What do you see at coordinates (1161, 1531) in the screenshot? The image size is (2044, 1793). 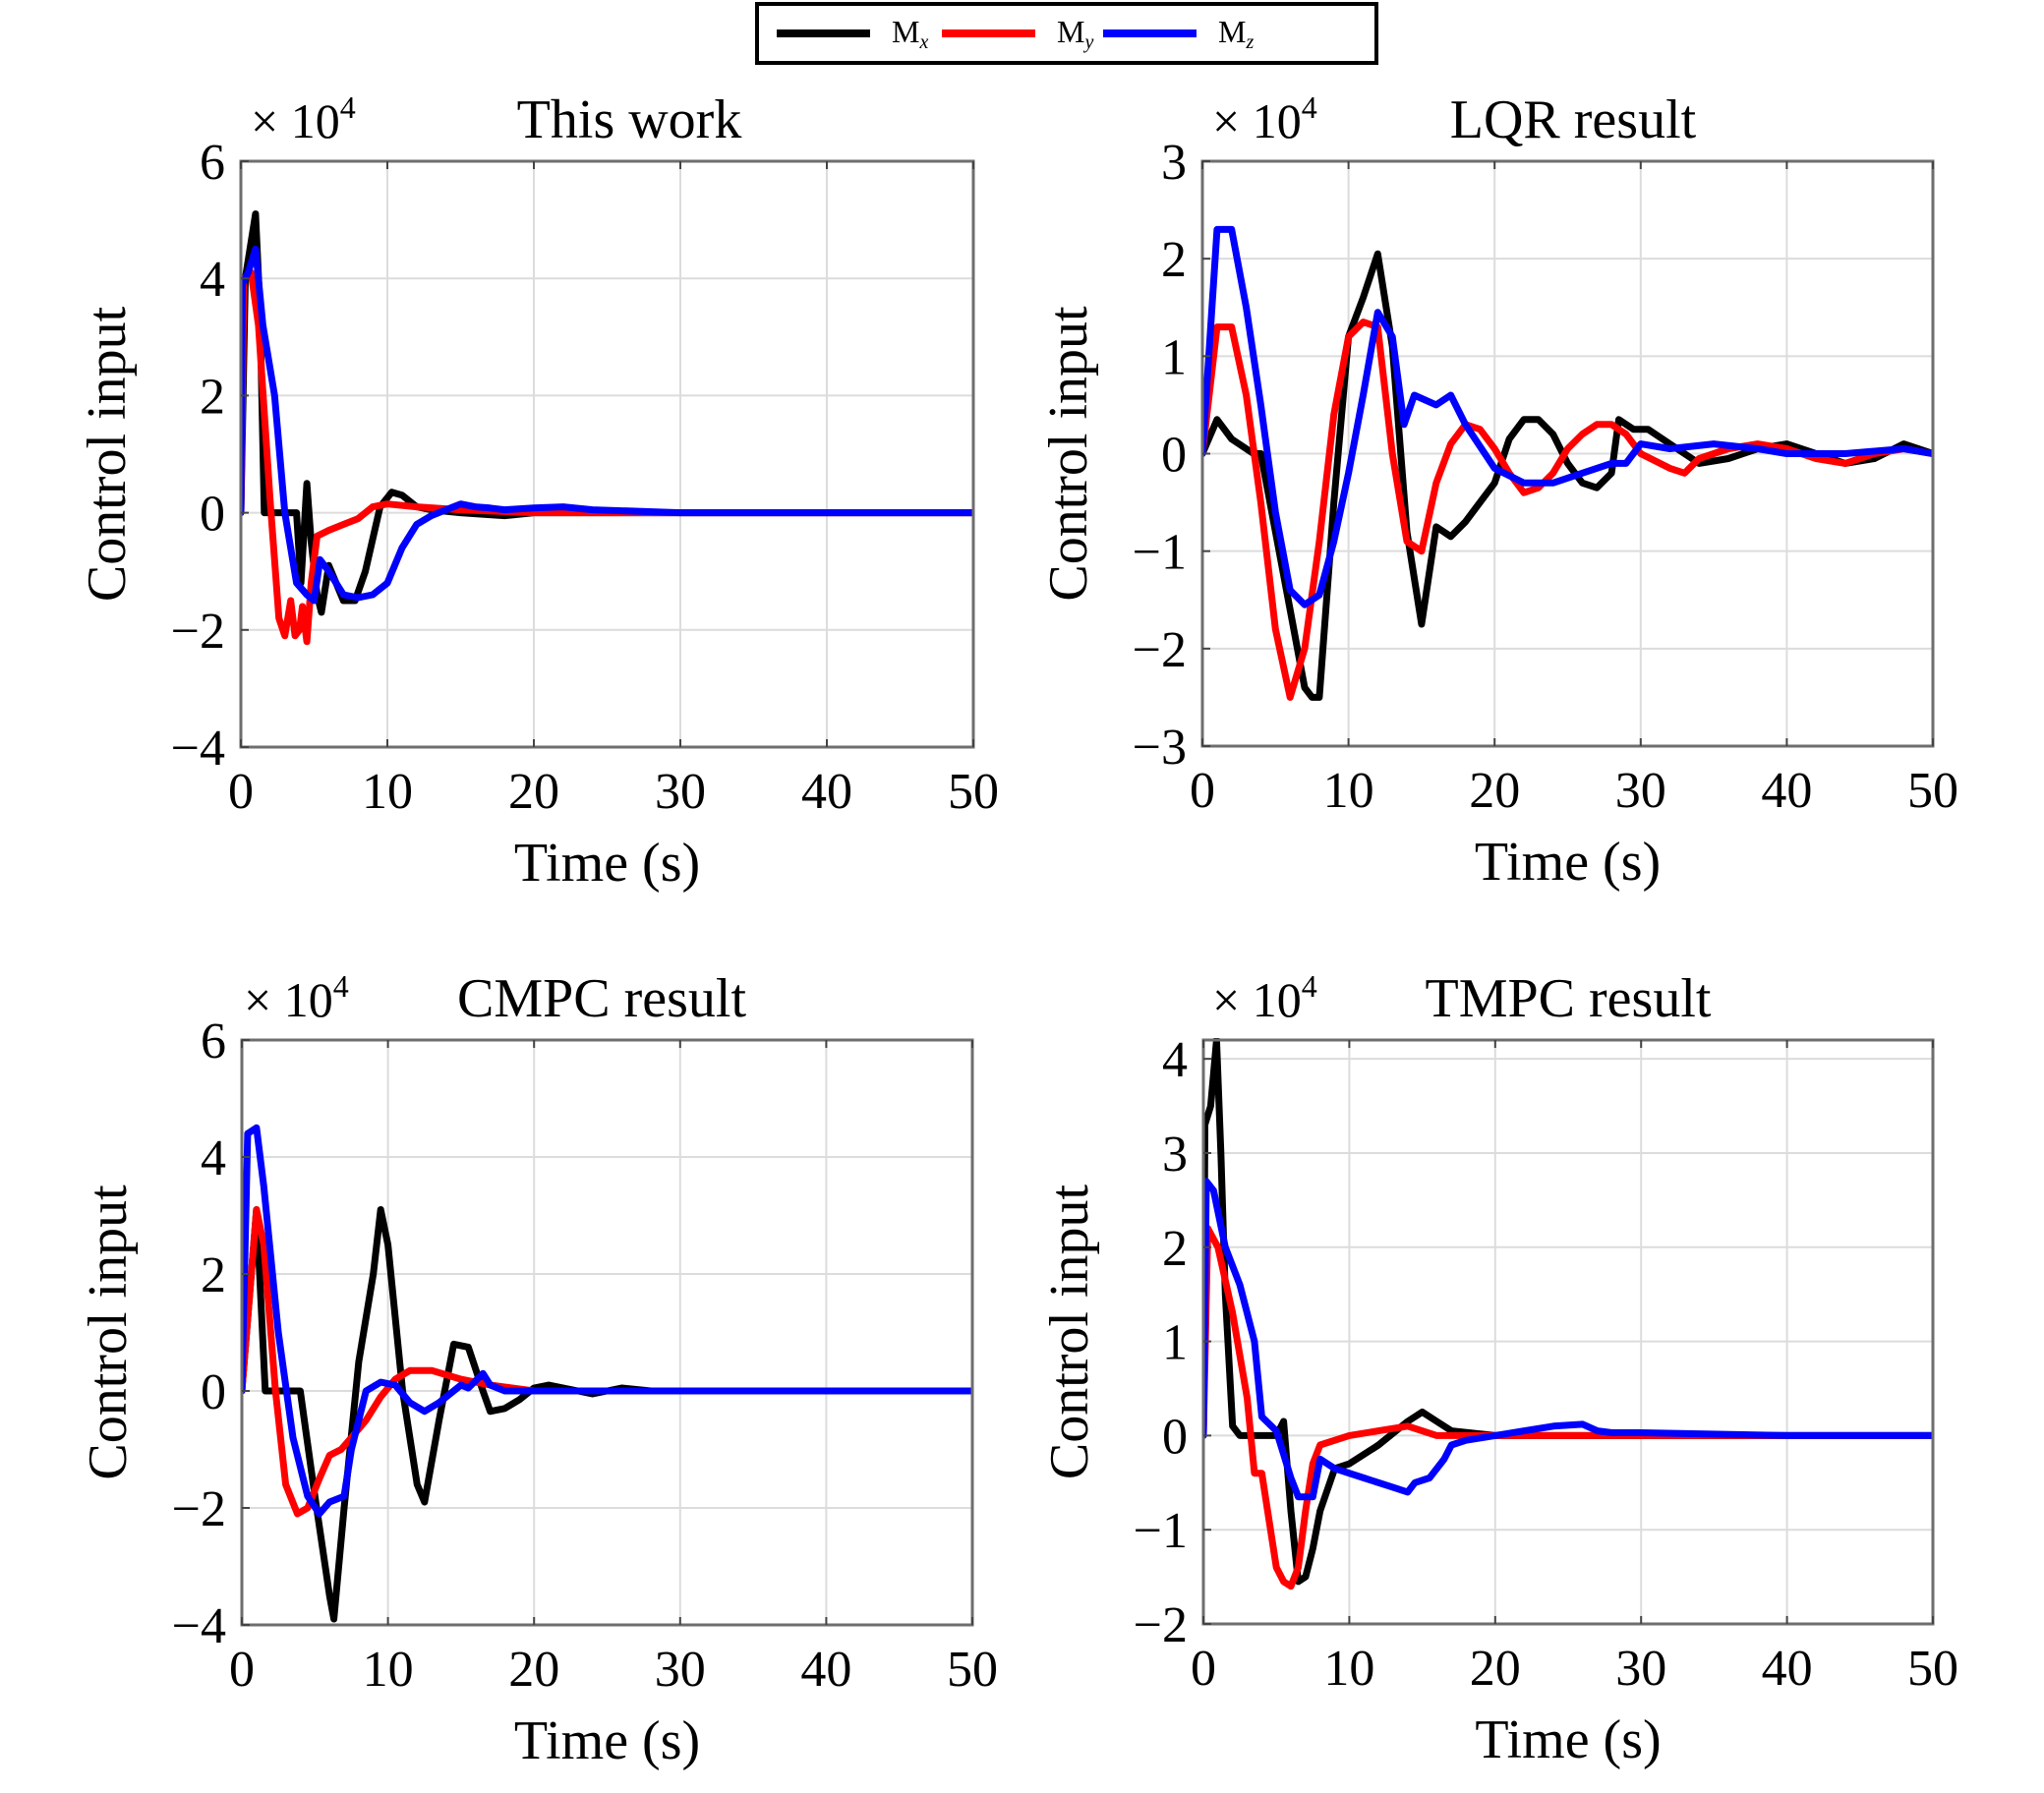 I see `y-tick-label: −1` at bounding box center [1161, 1531].